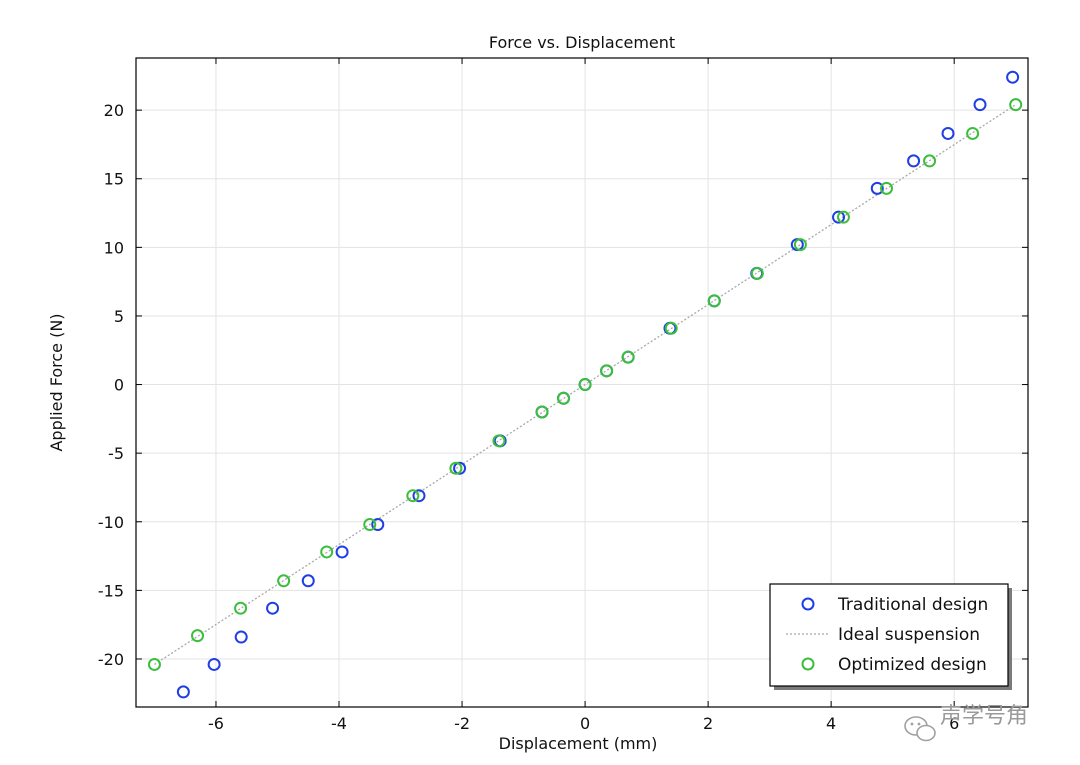  I want to click on legend-symbol-traditional-design, so click(808, 604).